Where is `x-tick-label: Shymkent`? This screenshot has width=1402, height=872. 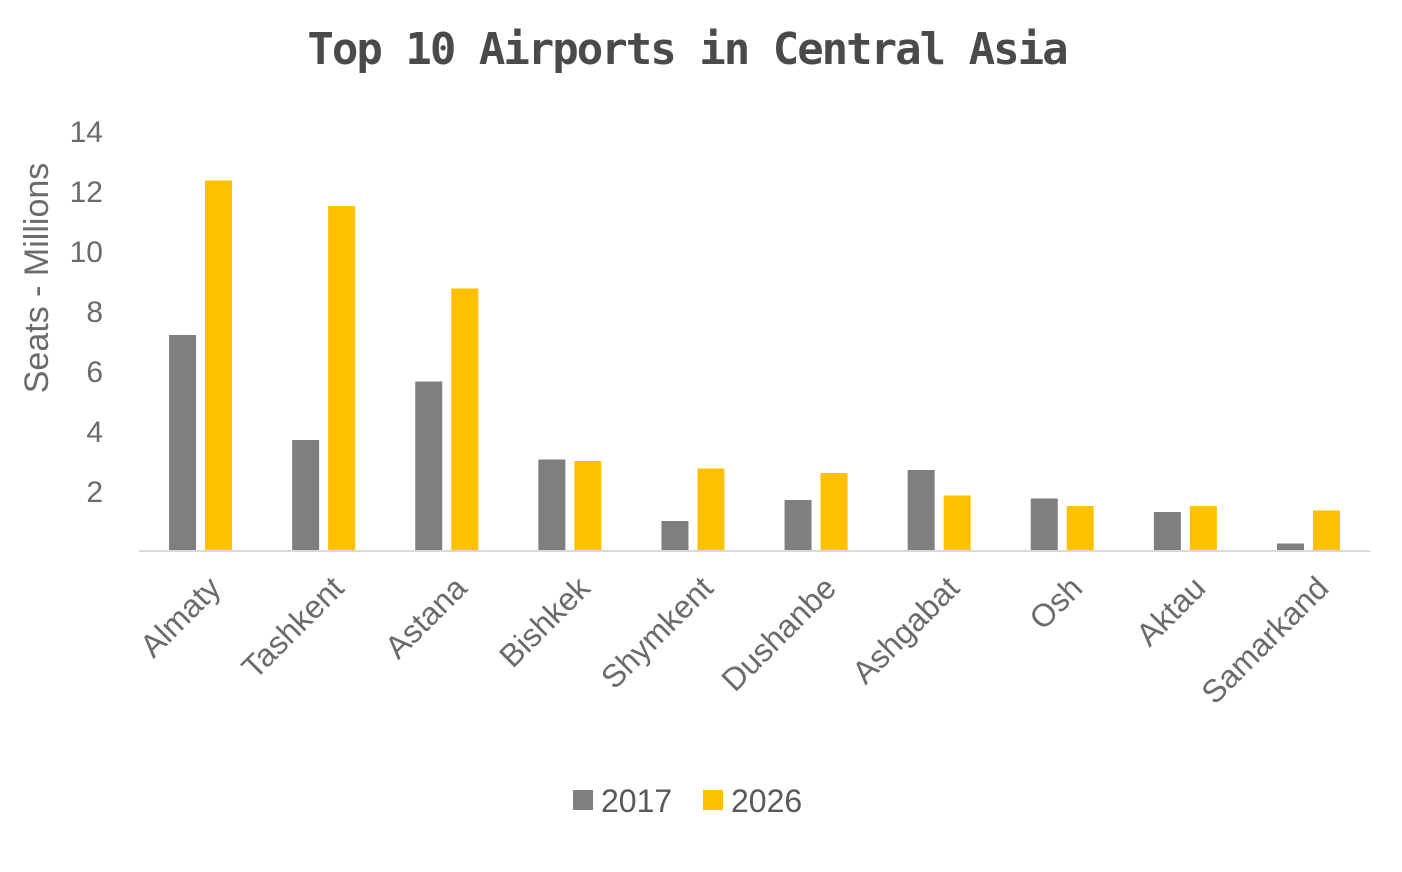 x-tick-label: Shymkent is located at coordinates (657, 632).